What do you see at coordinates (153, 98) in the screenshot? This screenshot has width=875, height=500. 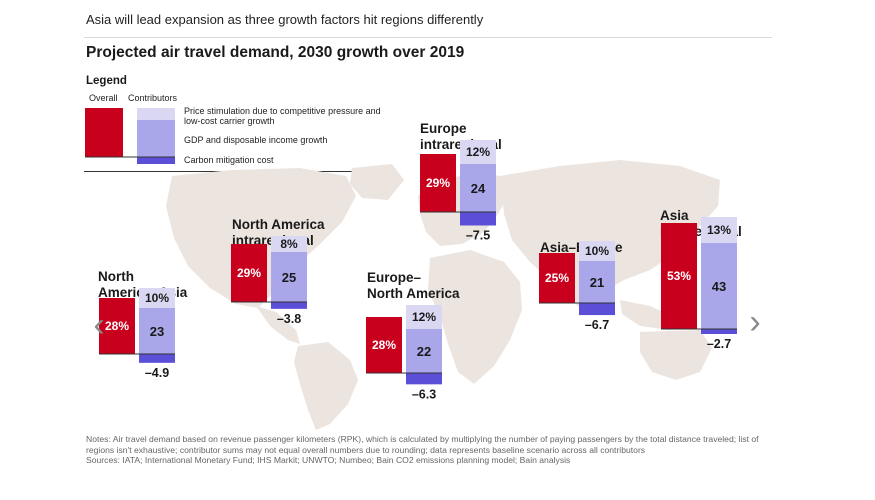 I see `legend-contributors-label: Contributors` at bounding box center [153, 98].